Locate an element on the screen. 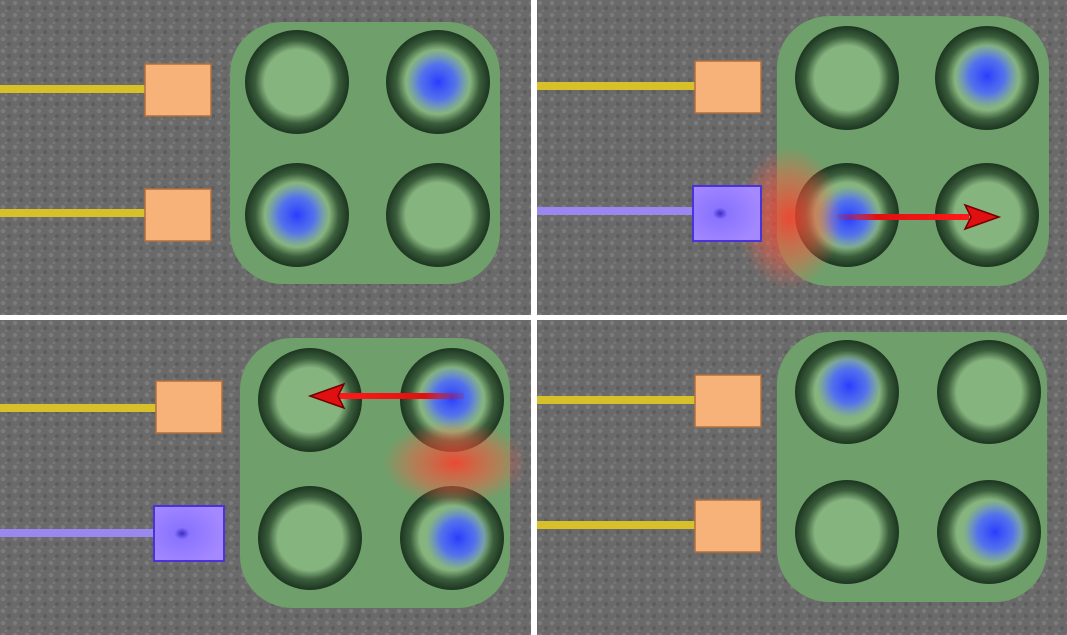 The height and width of the screenshot is (635, 1067). electron-bottom-left is located at coordinates (297, 215).